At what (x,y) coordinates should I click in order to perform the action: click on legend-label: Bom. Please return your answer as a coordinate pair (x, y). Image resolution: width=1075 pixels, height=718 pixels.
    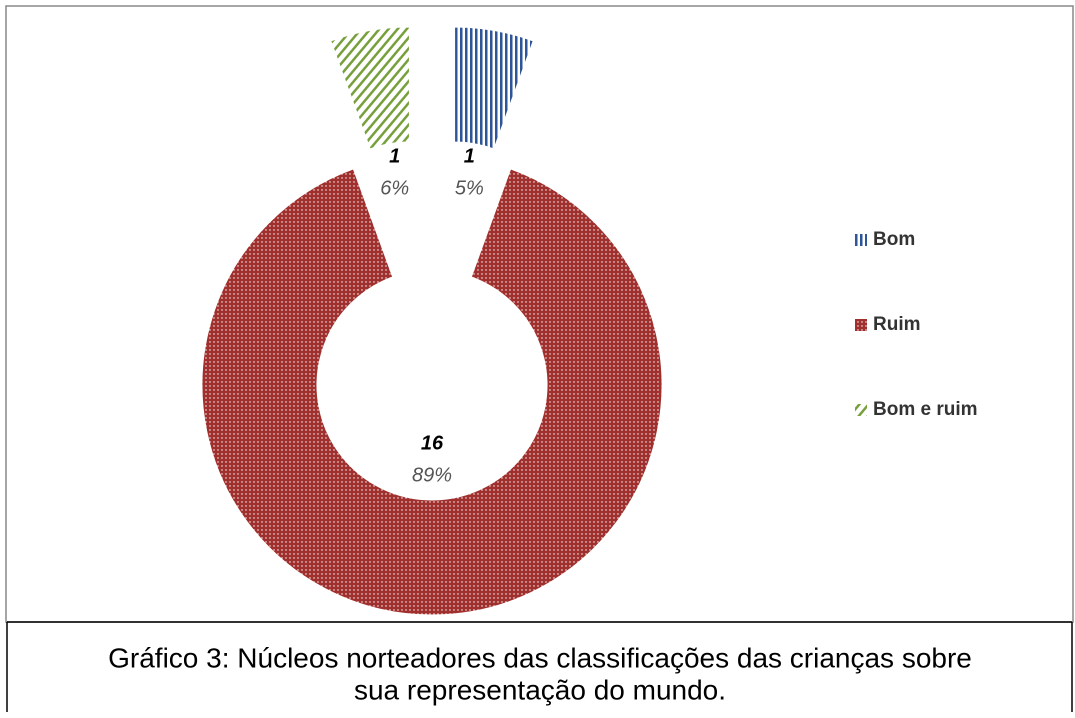
    Looking at the image, I should click on (894, 239).